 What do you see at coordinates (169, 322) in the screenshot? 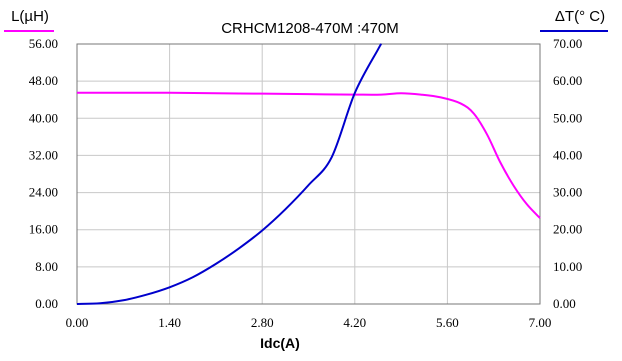
I see `x-tick-label: 1.40` at bounding box center [169, 322].